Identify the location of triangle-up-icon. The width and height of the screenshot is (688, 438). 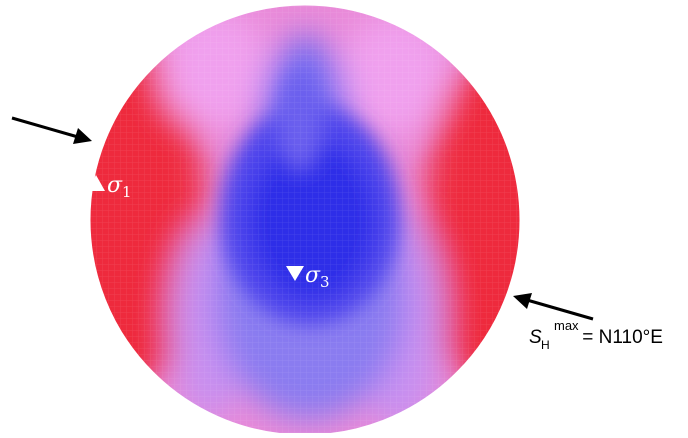
(96, 183).